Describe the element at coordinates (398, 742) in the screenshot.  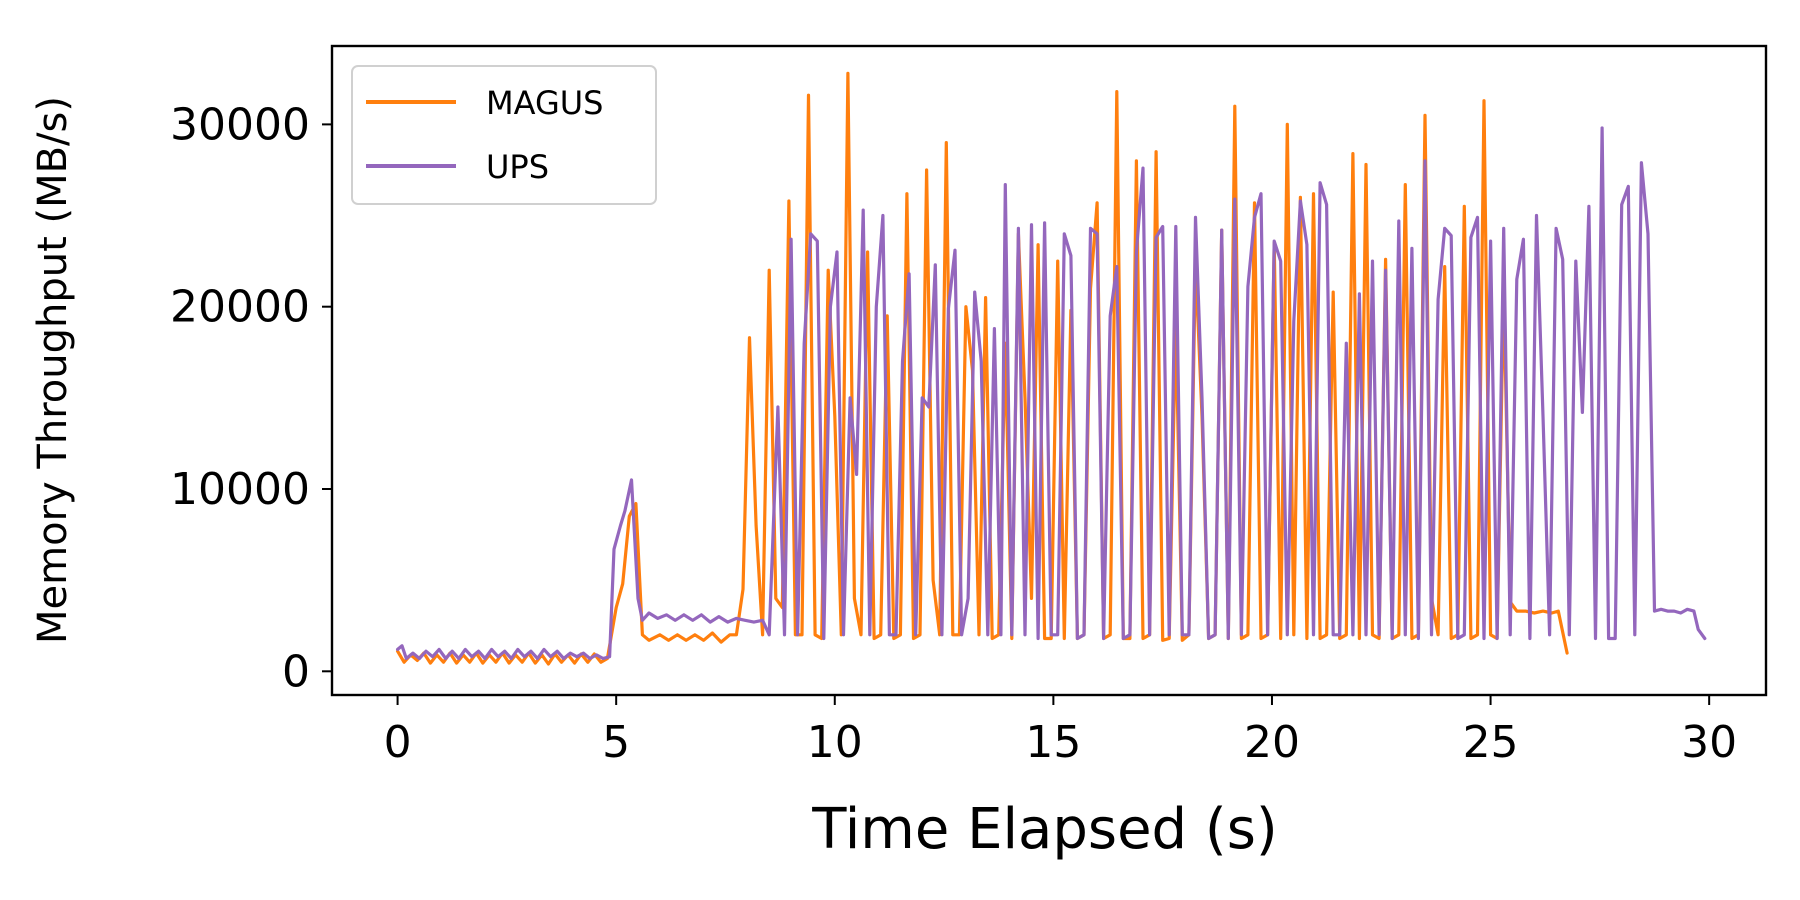
I see `x-tick-label: 0` at that location.